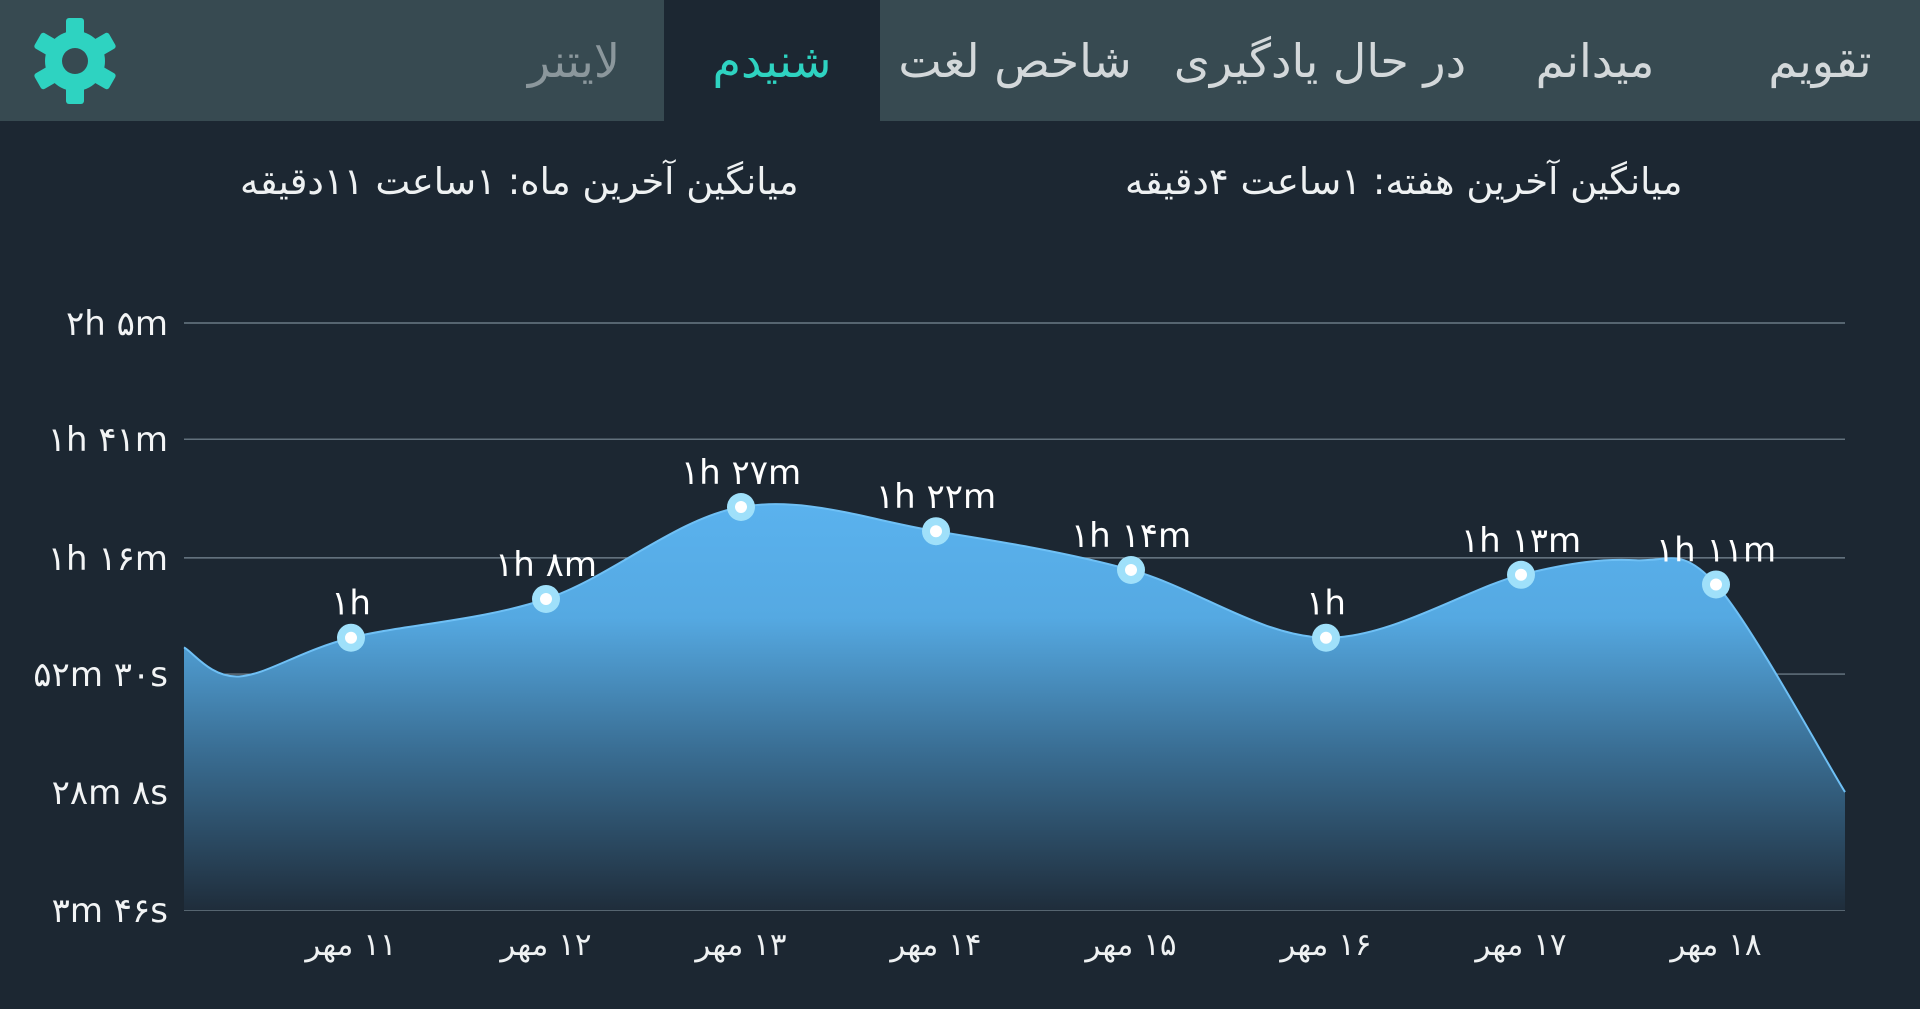  I want to click on tab-heard: شنیدم, so click(772, 60).